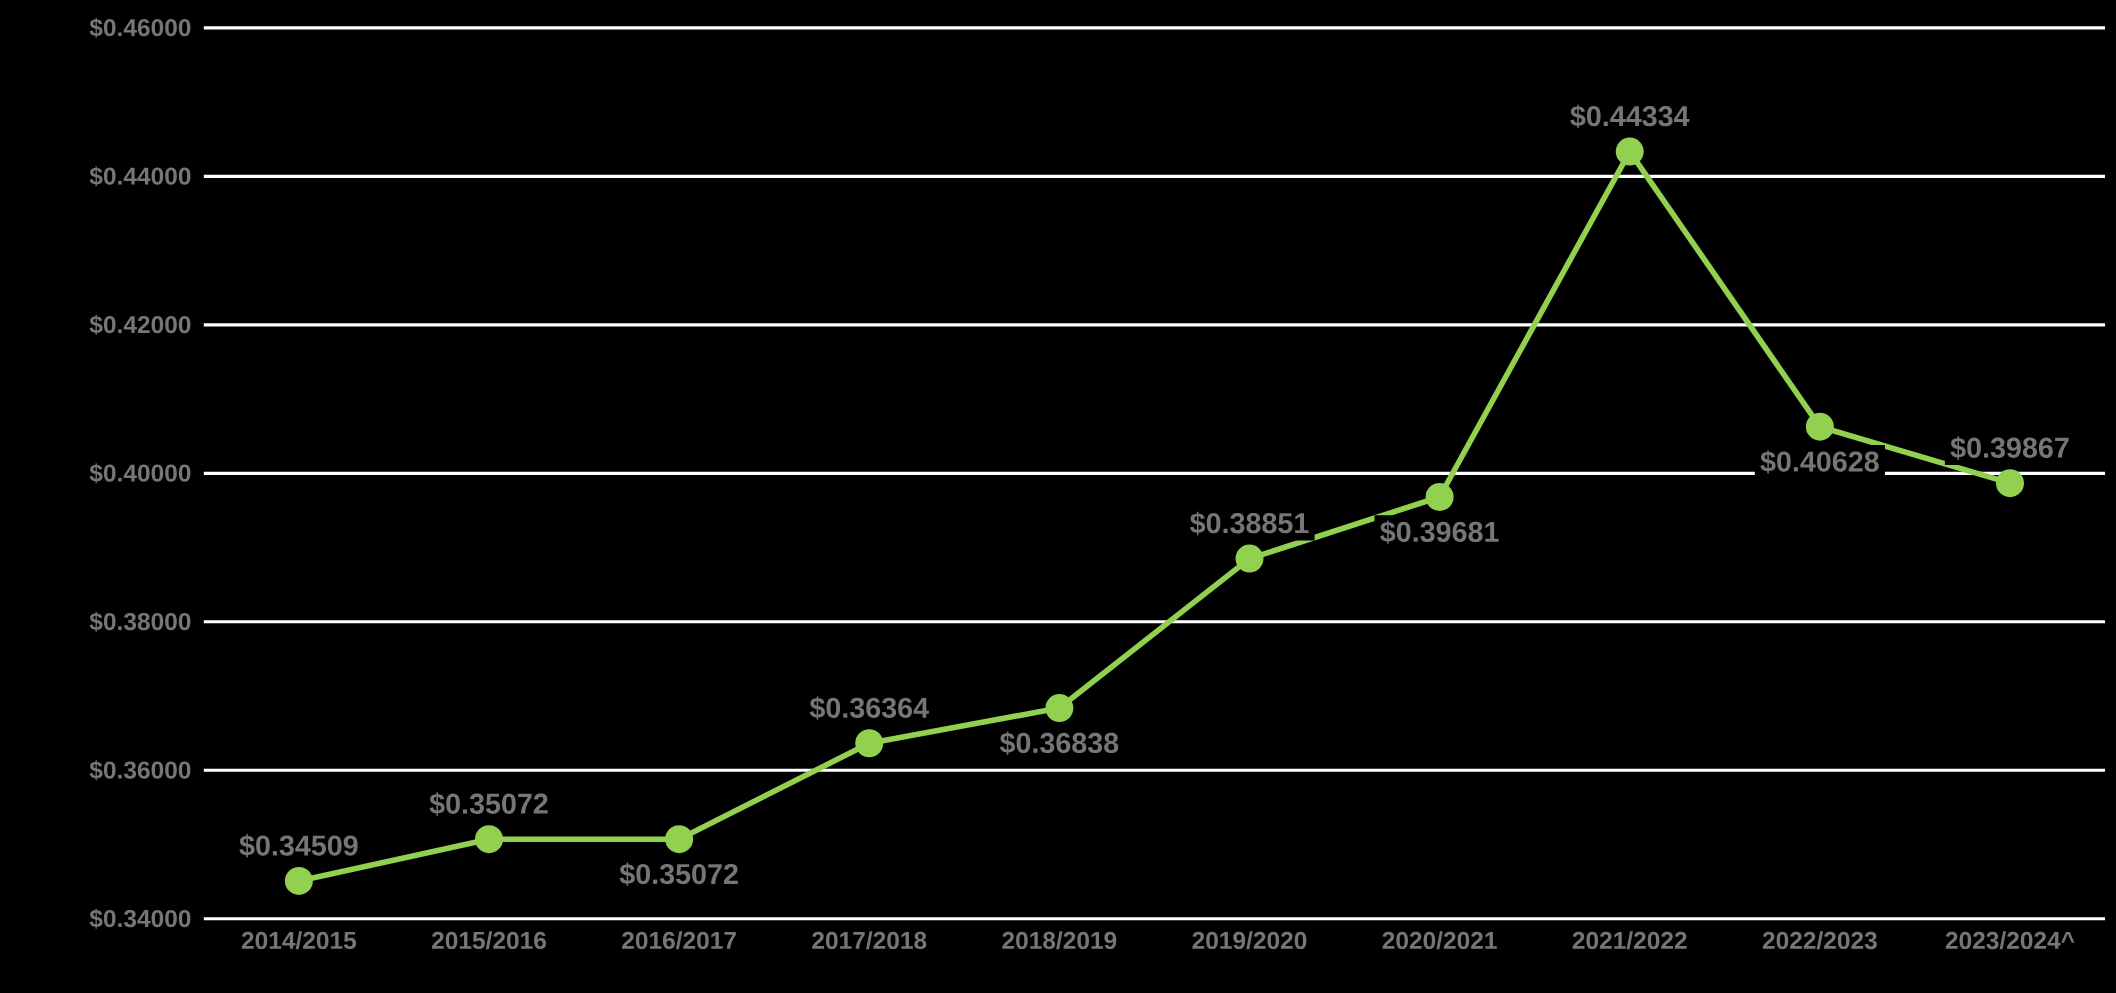 This screenshot has width=2116, height=993. I want to click on y-tick-label: $0.36000, so click(140, 770).